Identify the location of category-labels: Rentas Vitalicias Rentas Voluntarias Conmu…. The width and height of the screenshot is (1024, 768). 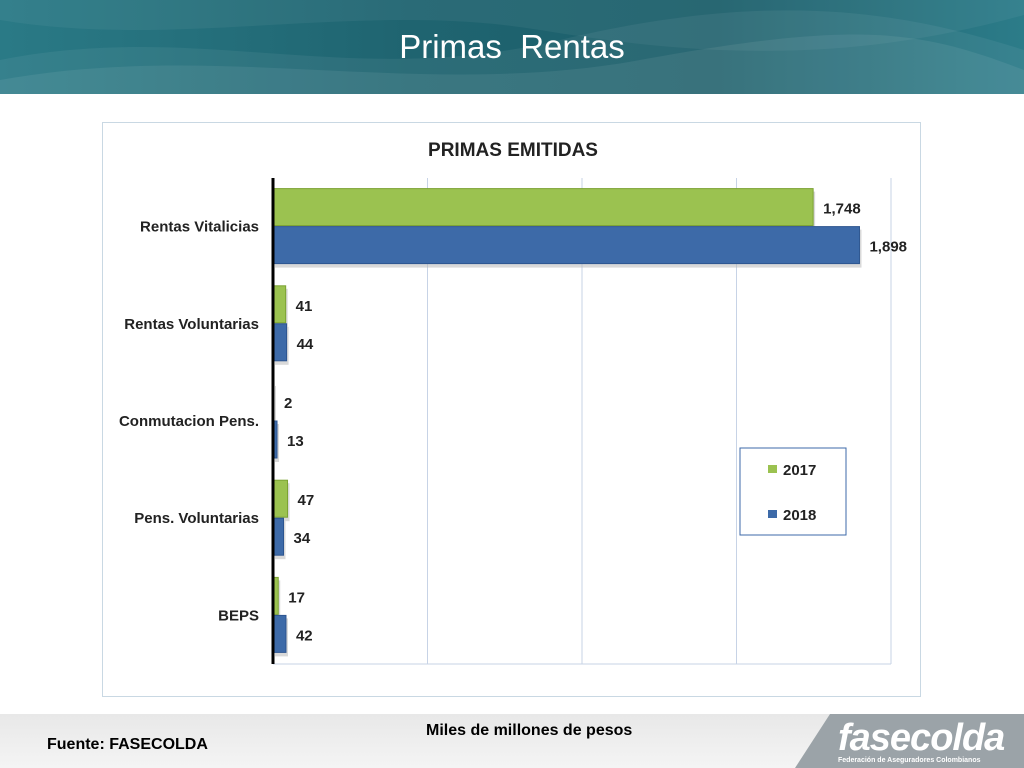
(189, 422).